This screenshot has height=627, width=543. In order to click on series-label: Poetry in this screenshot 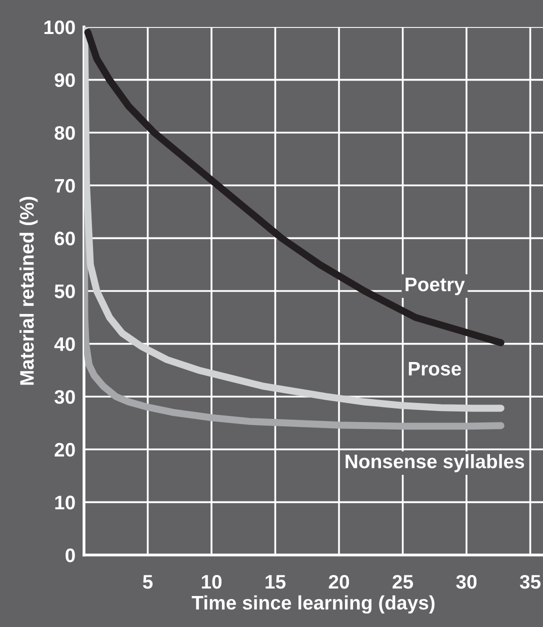, I will do `click(435, 287)`.